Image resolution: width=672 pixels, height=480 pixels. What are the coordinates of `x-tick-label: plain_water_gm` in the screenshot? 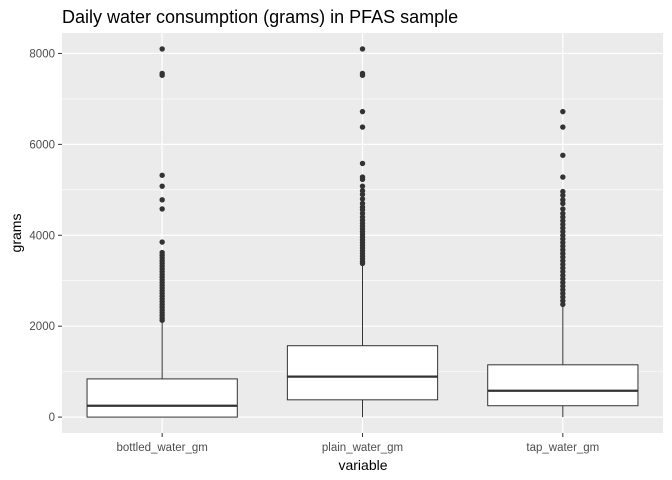 It's located at (362, 448).